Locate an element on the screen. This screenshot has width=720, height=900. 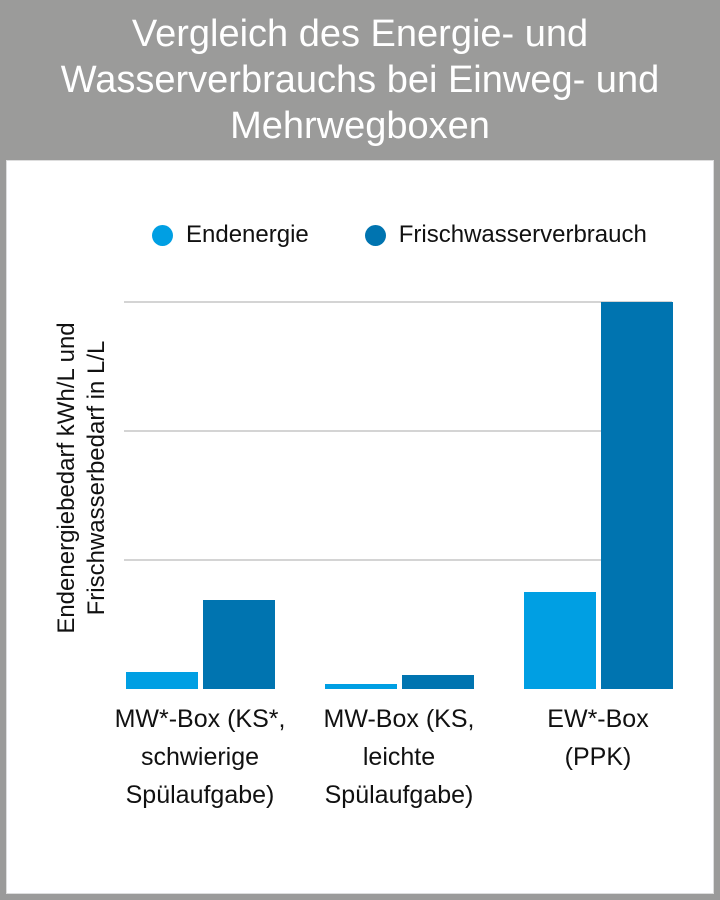
legend-item: Frischwasserverbrauch is located at coordinates (505, 235).